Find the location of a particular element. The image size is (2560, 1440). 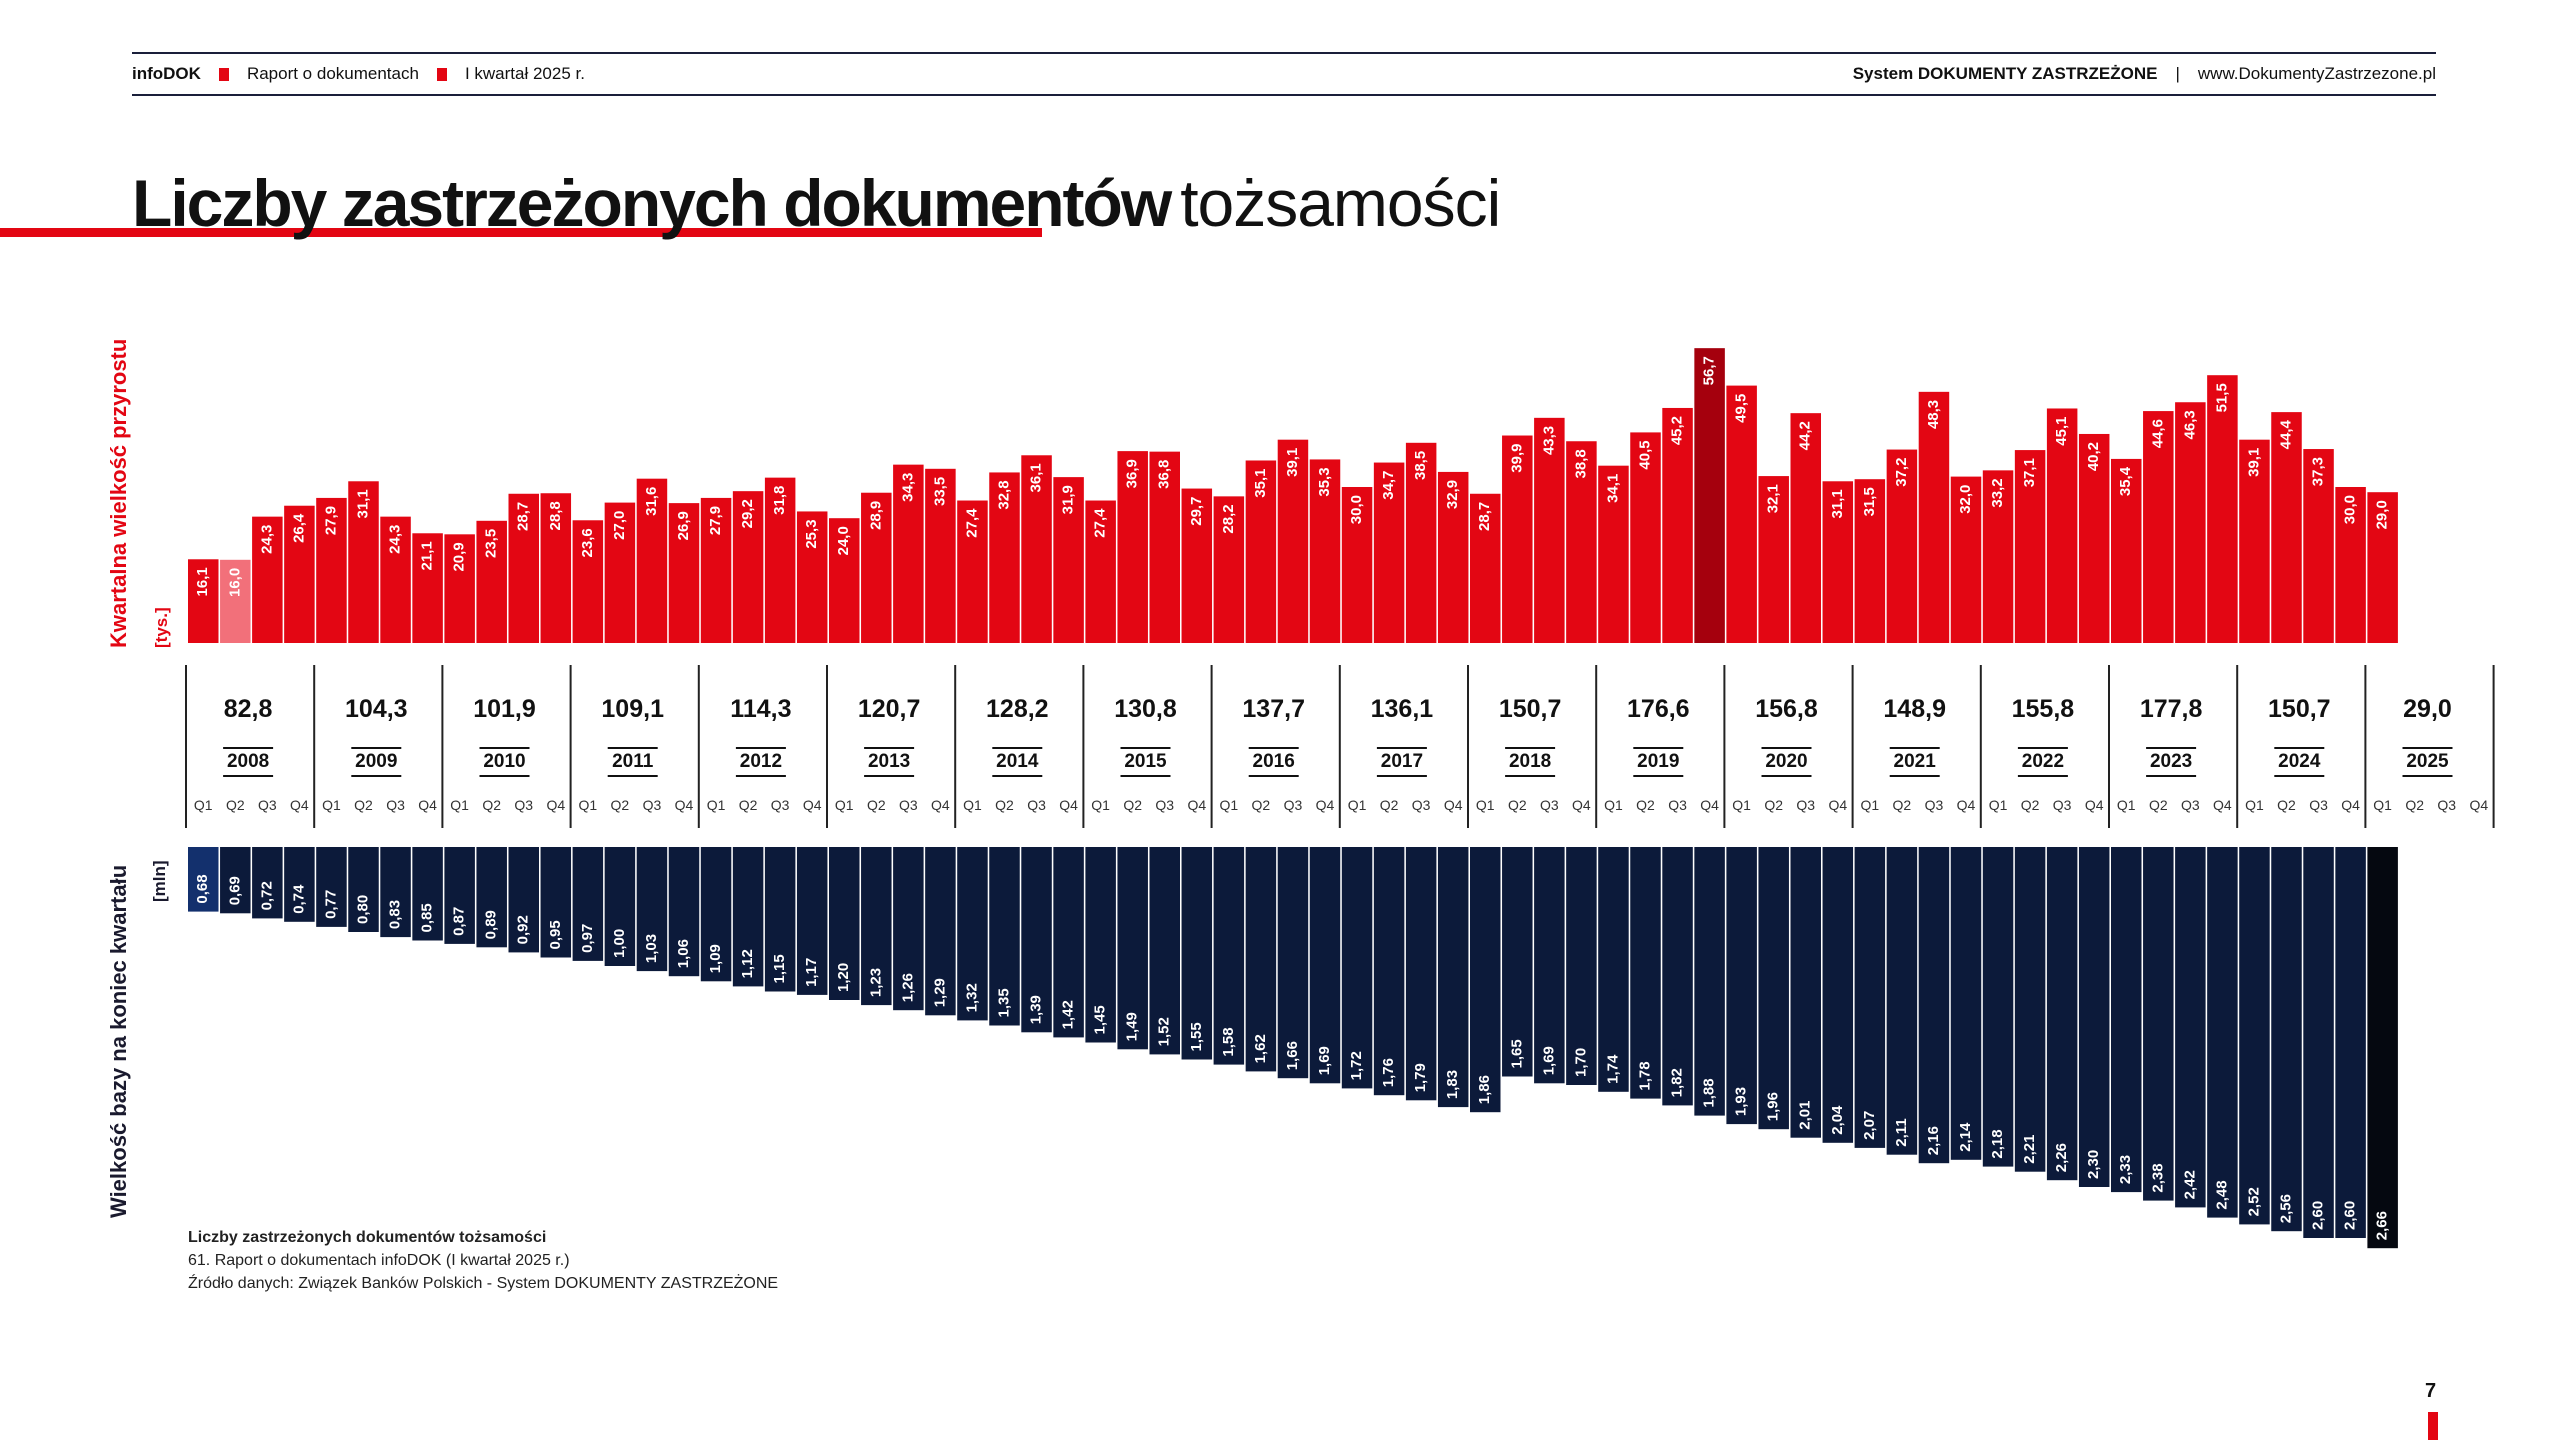

growth-bar-label: 30,0 is located at coordinates (2350, 509).